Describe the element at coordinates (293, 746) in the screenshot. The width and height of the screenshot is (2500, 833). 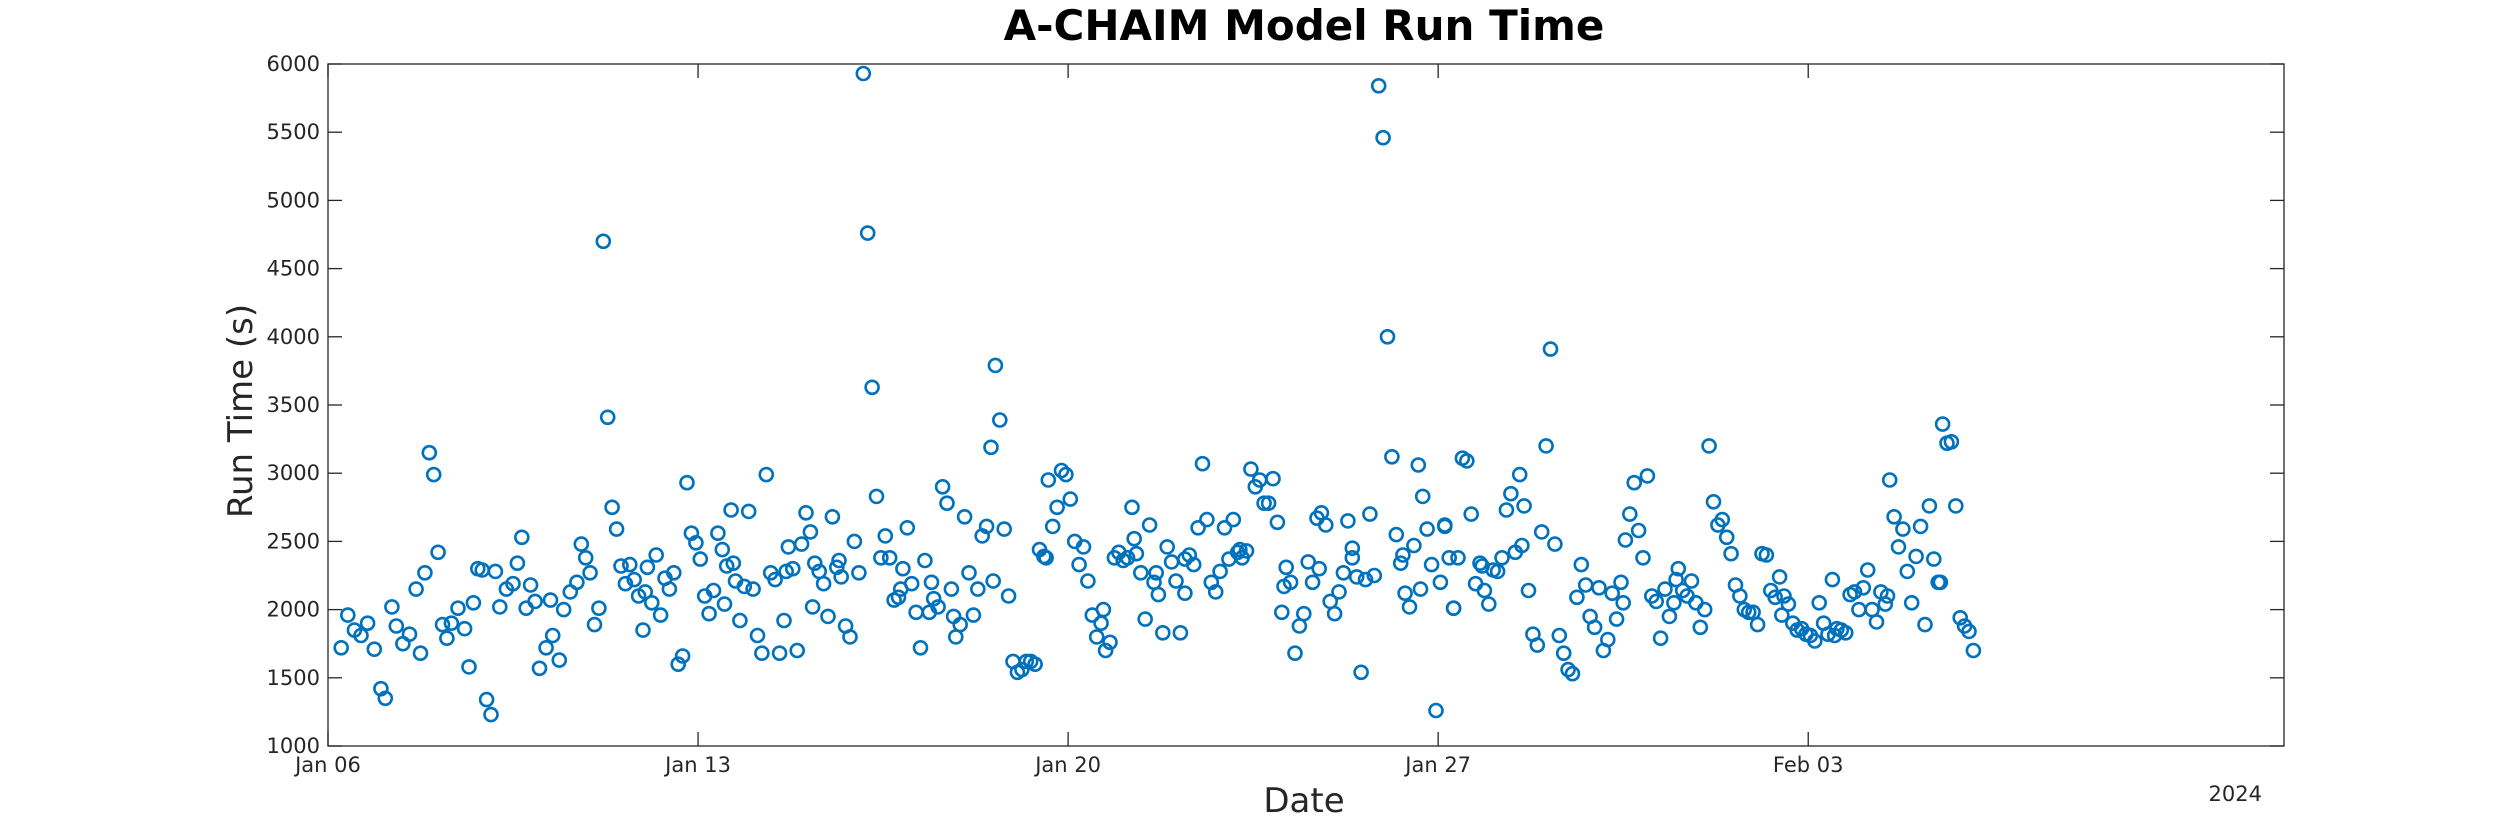
I see `y-tick-label: 1000` at that location.